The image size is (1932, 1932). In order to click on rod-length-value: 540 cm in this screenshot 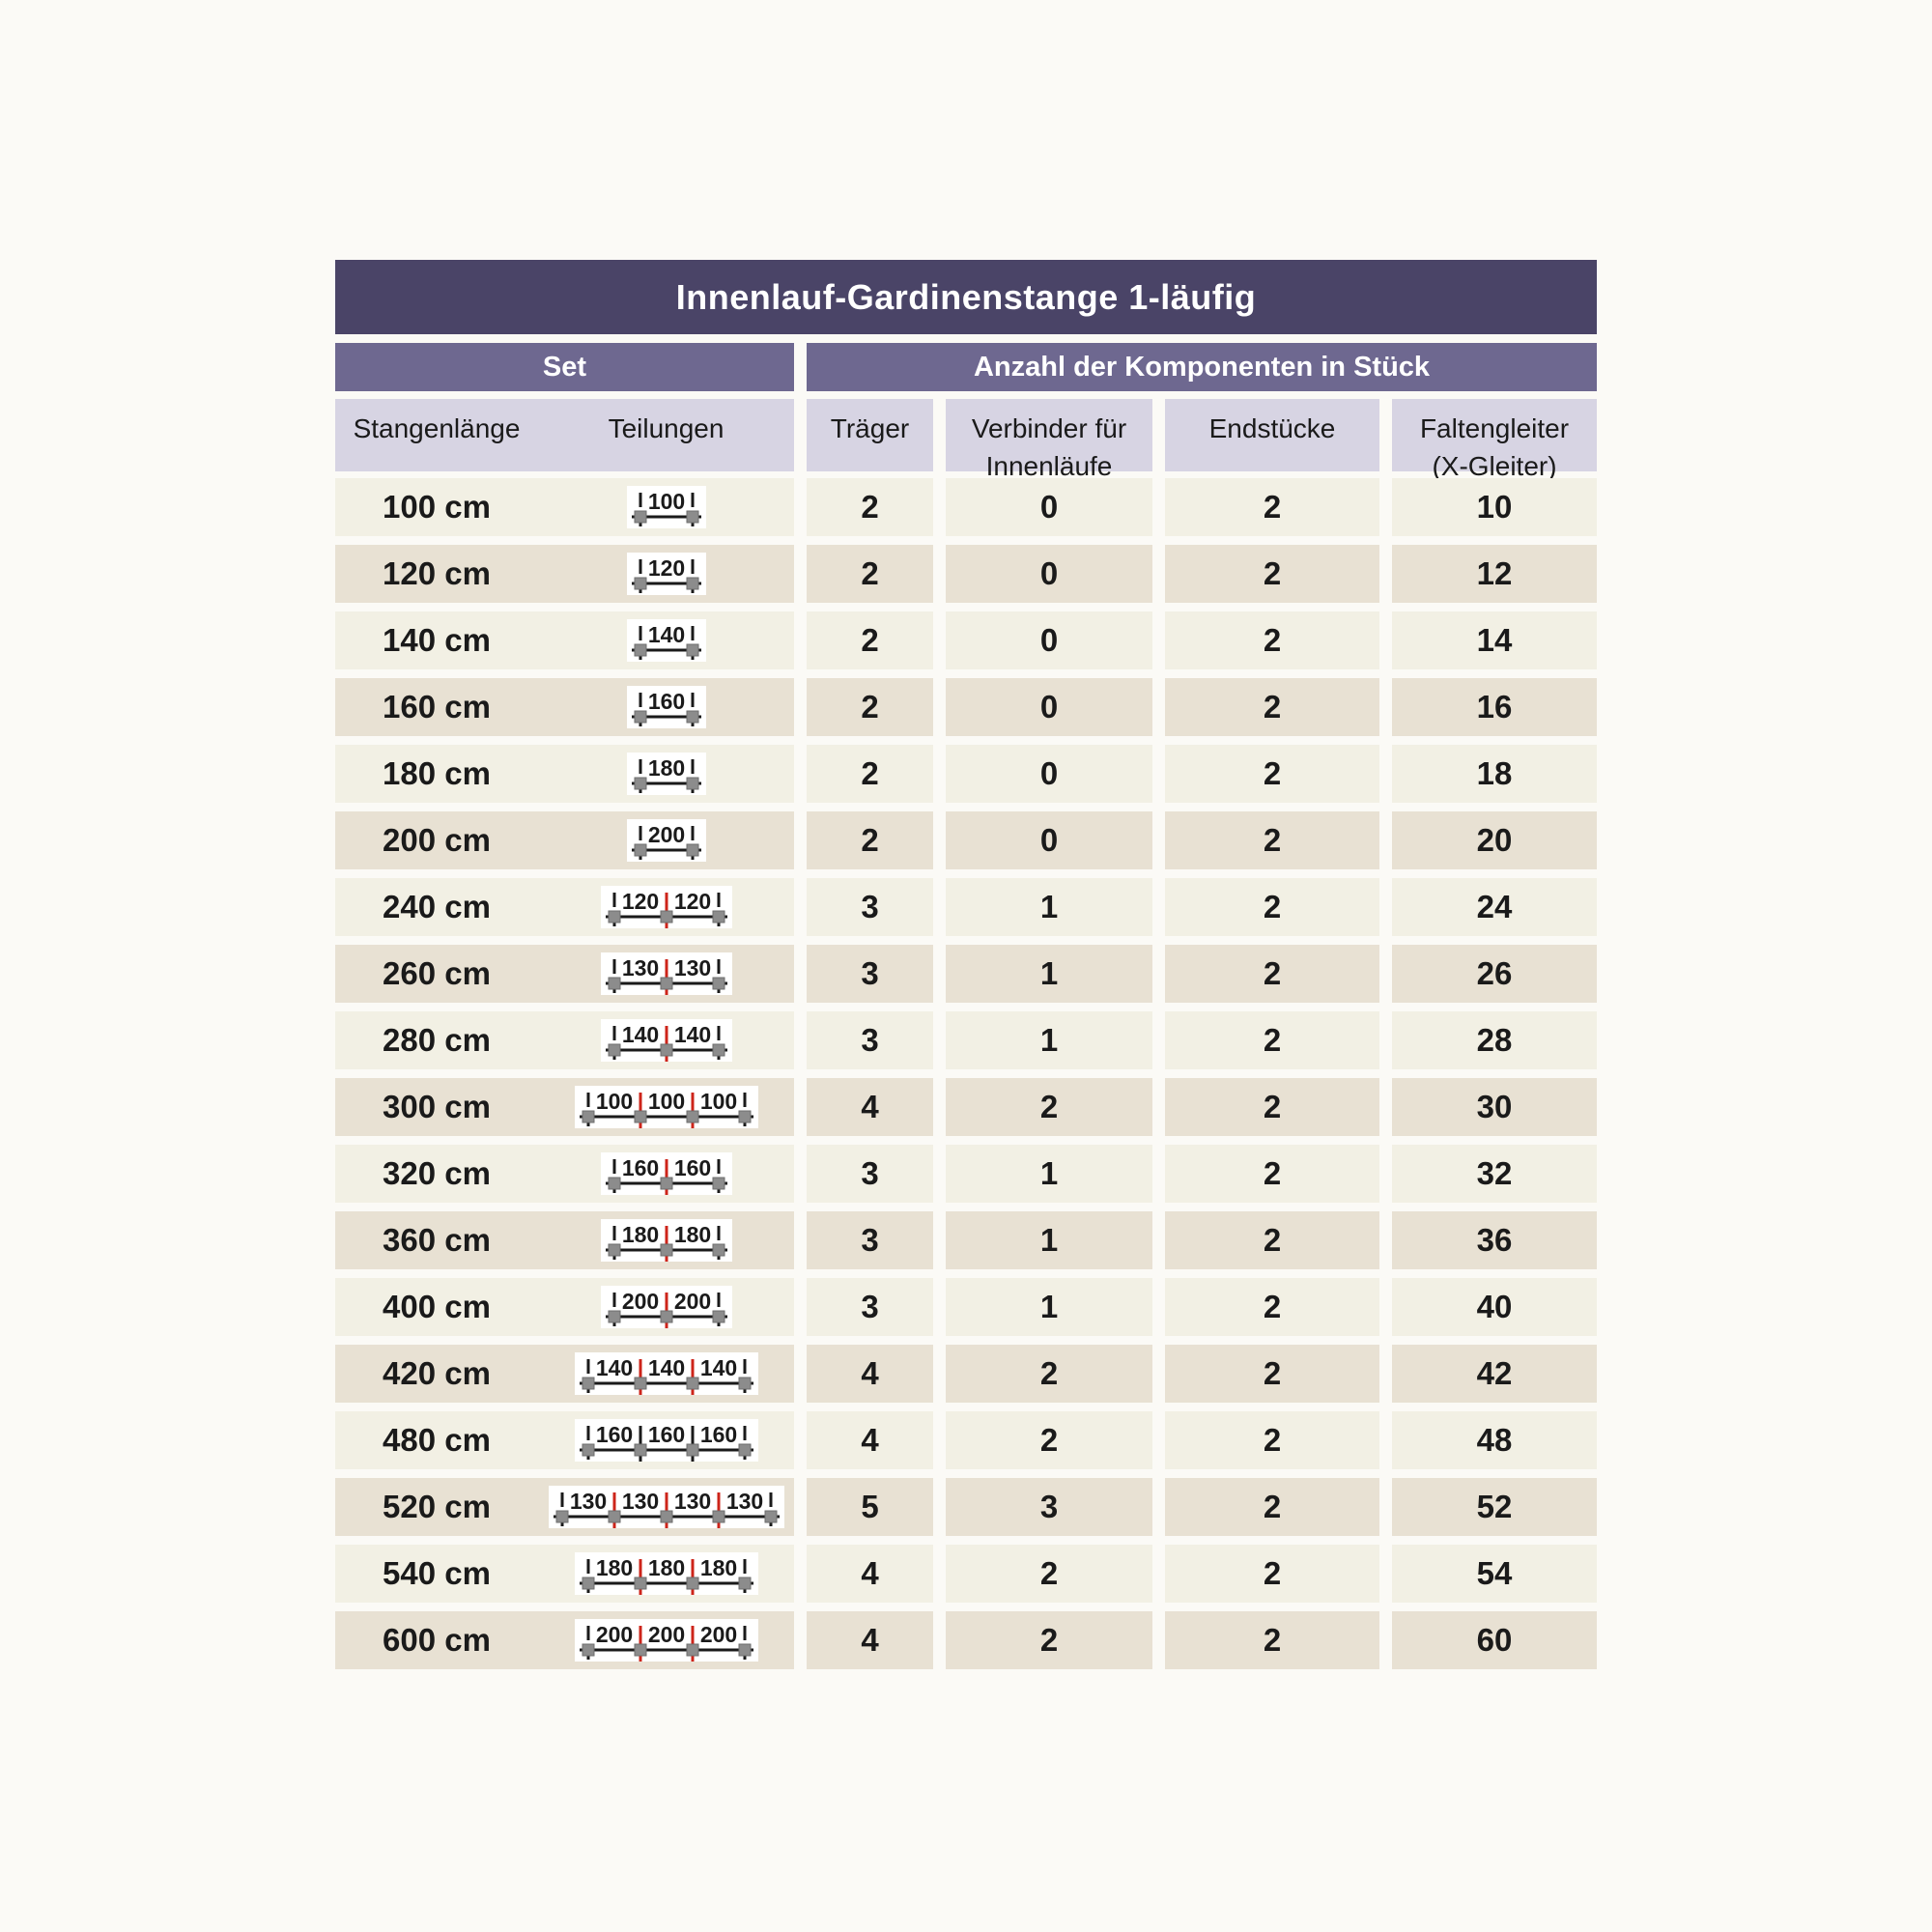, I will do `click(437, 1573)`.